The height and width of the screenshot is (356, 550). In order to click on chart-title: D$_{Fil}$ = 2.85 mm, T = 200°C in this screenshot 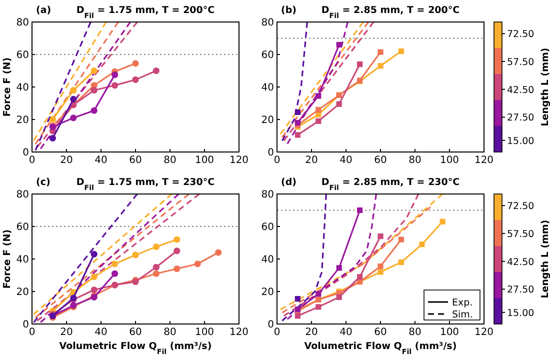, I will do `click(390, 12)`.